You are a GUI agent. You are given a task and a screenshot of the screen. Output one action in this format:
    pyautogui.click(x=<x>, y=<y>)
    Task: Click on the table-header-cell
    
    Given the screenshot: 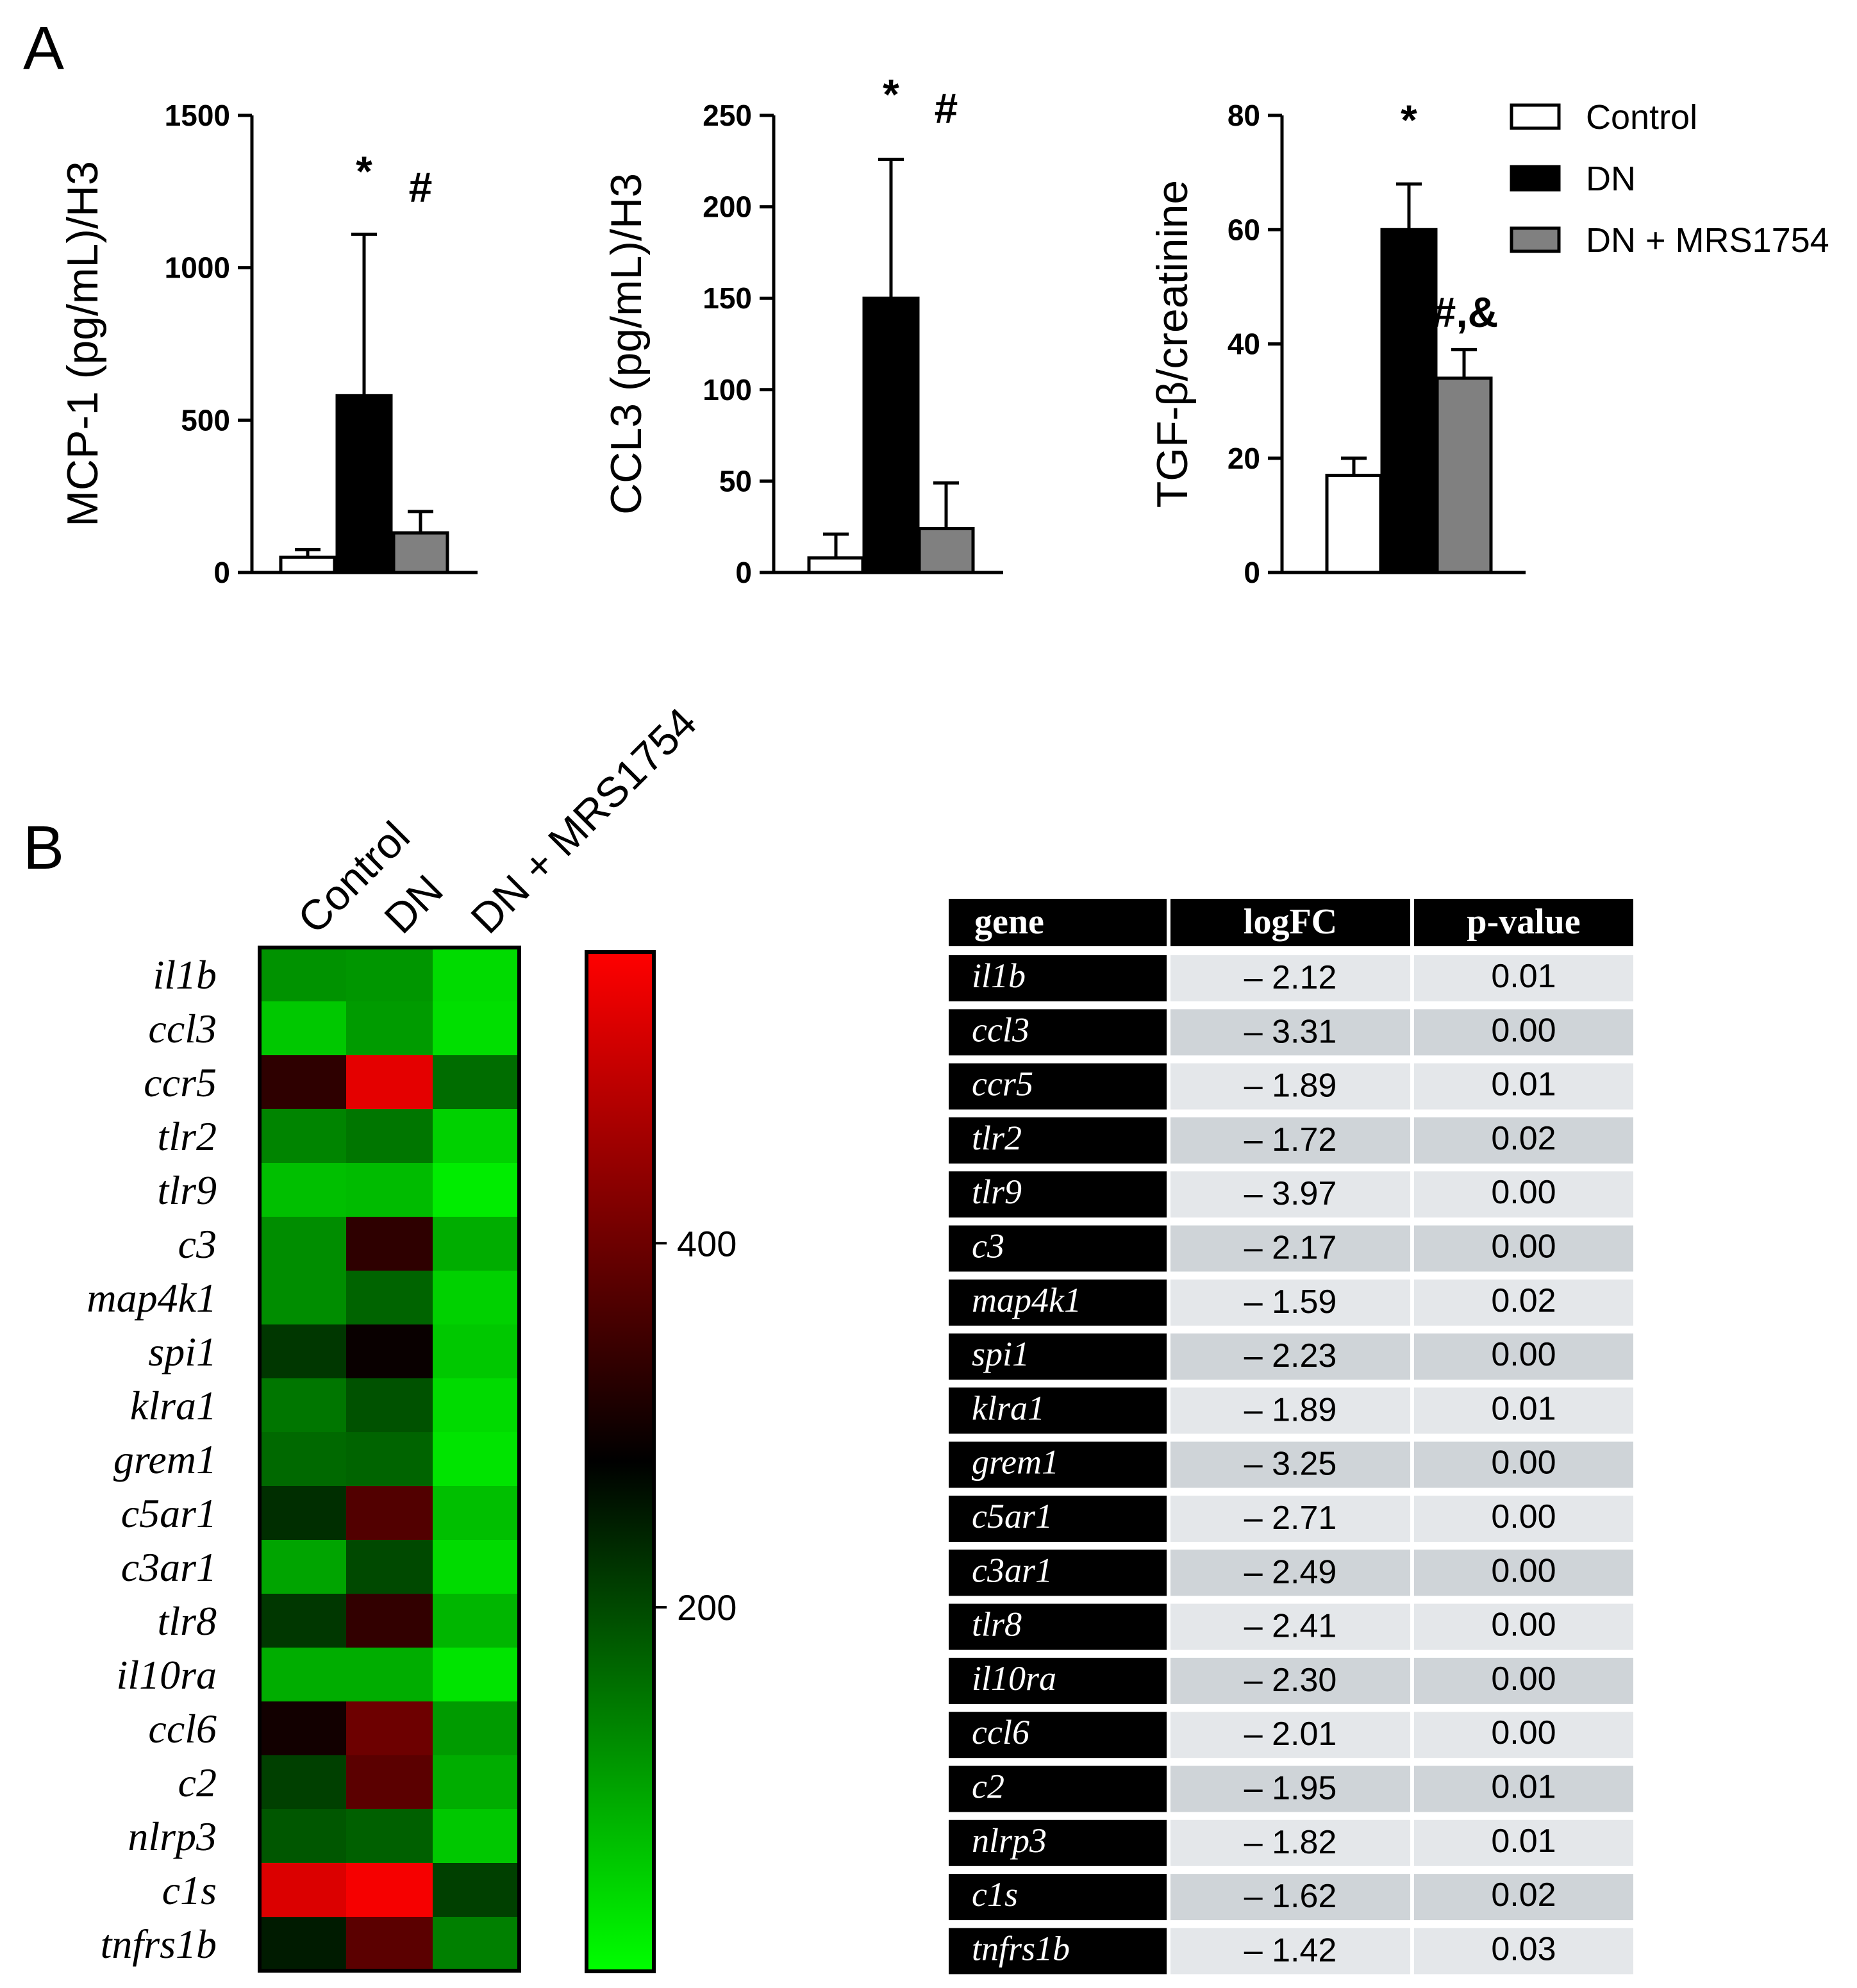 What is the action you would take?
    pyautogui.click(x=1523, y=922)
    